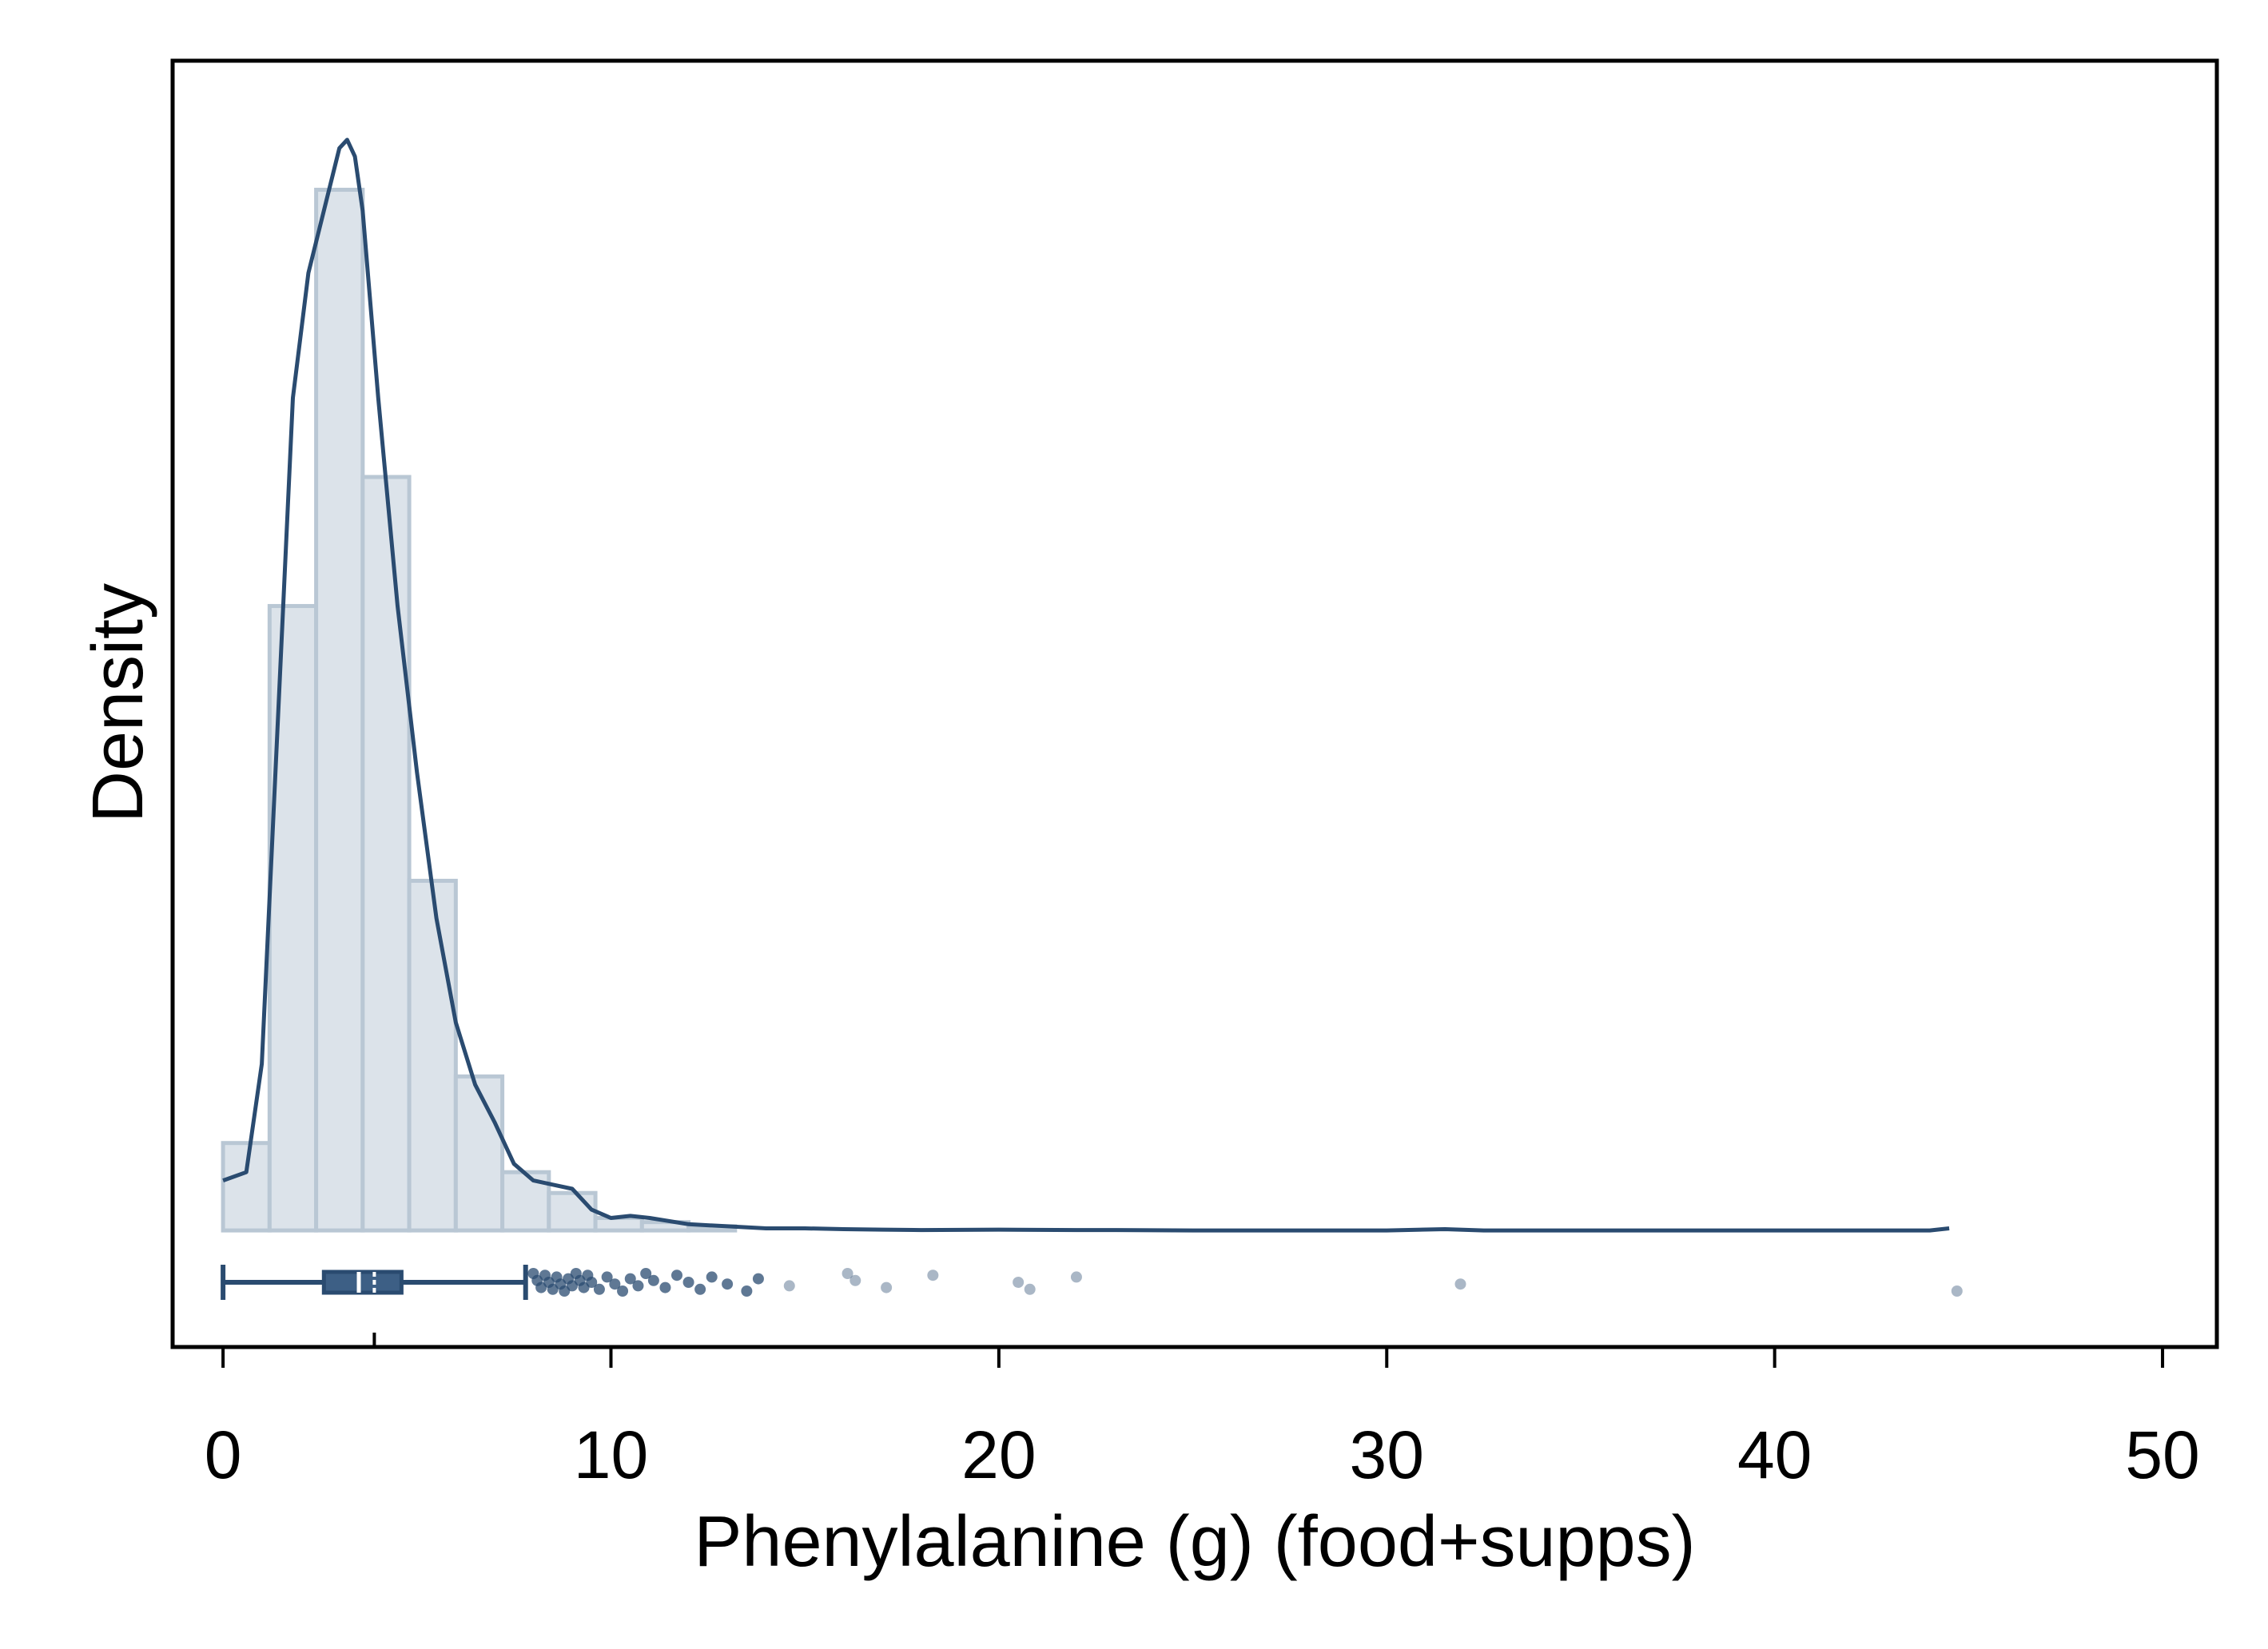 The height and width of the screenshot is (1649, 2268). Describe the element at coordinates (1387, 1454) in the screenshot. I see `x-tick-label-30: 30` at that location.